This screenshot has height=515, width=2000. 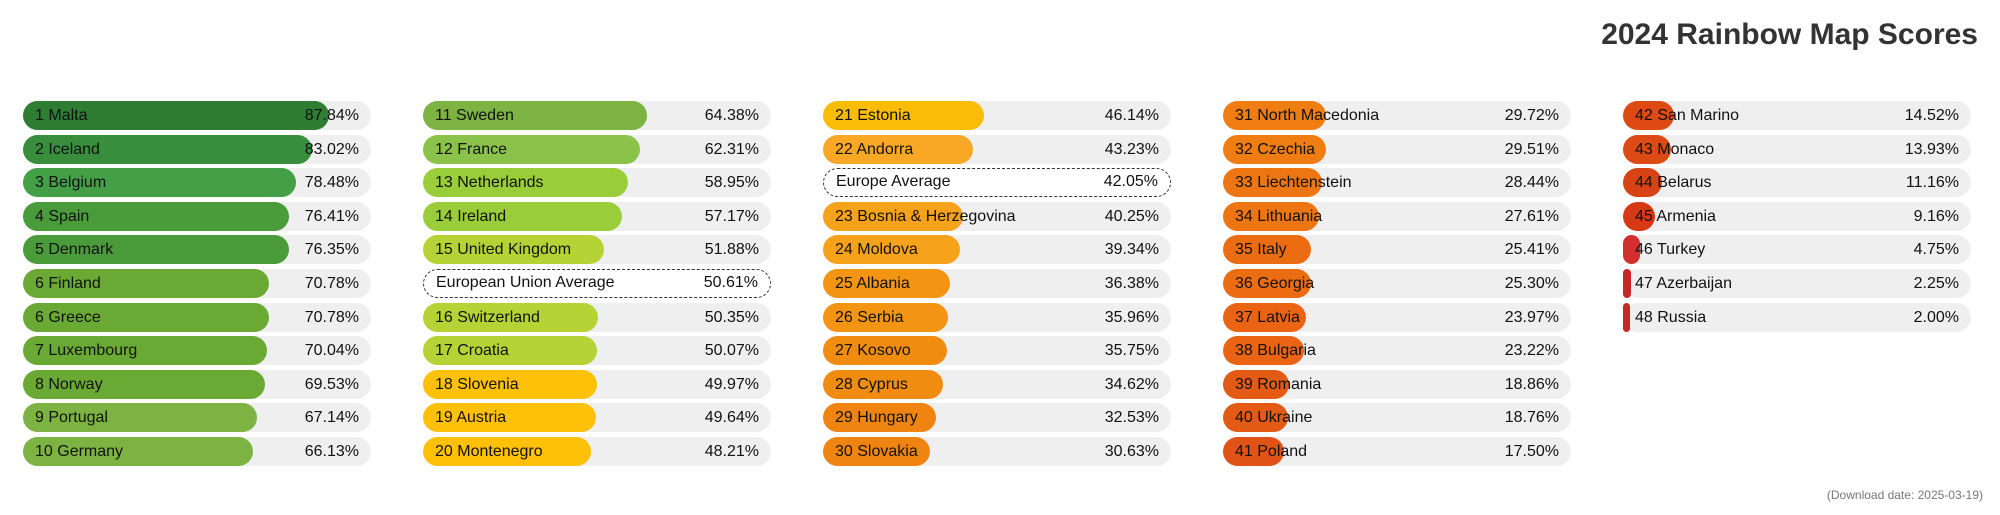 I want to click on country-label: 3 Belgium, so click(x=71, y=183).